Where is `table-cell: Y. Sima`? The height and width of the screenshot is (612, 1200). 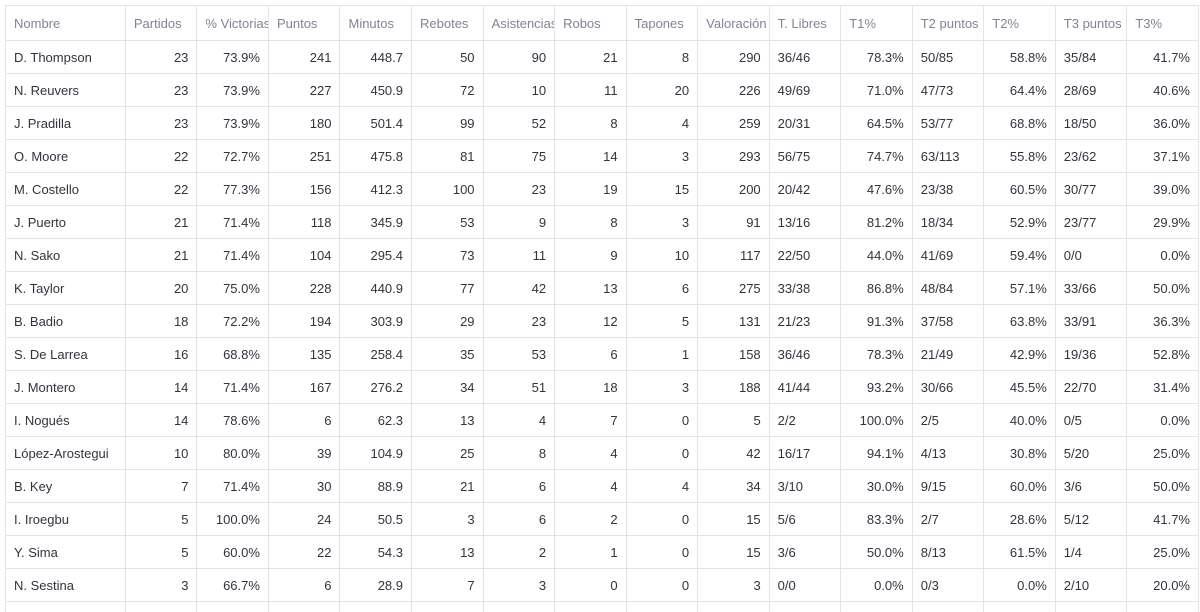
table-cell: Y. Sima is located at coordinates (65, 552).